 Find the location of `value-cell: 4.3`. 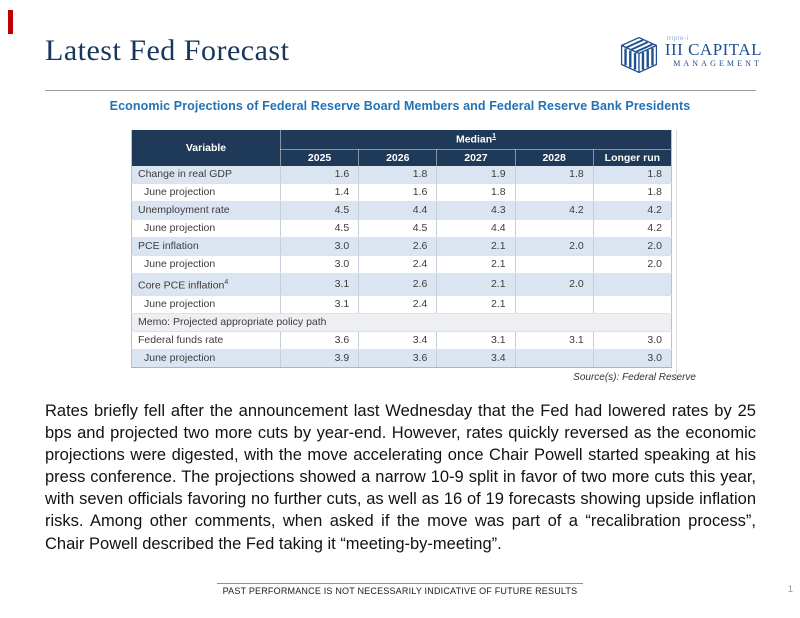

value-cell: 4.3 is located at coordinates (476, 210).